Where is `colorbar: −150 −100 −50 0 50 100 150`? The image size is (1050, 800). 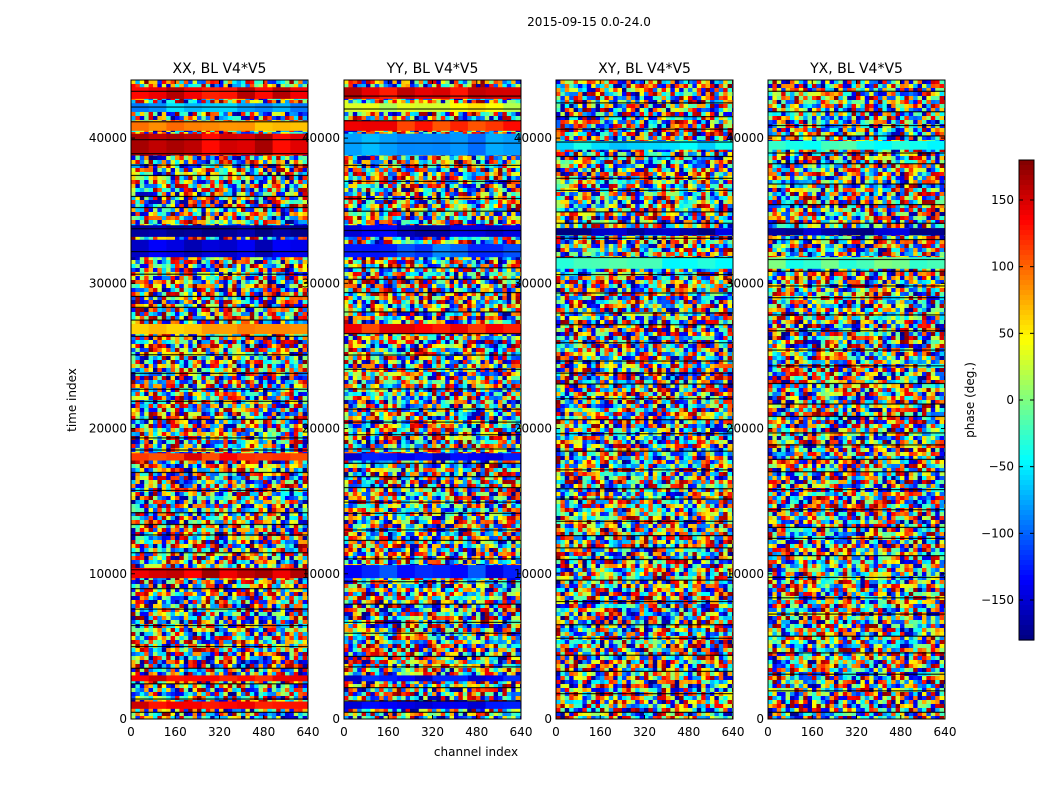 colorbar: −150 −100 −50 0 50 100 150 is located at coordinates (1008, 400).